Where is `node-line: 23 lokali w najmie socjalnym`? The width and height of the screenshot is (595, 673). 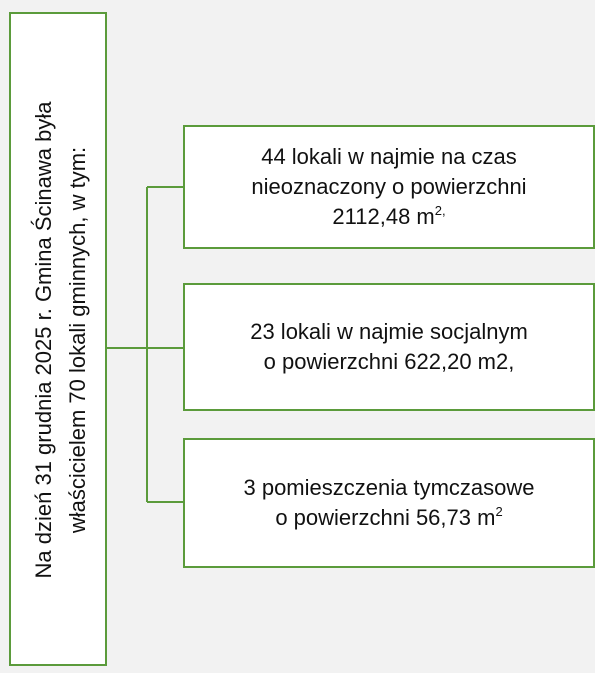 node-line: 23 lokali w najmie socjalnym is located at coordinates (389, 332).